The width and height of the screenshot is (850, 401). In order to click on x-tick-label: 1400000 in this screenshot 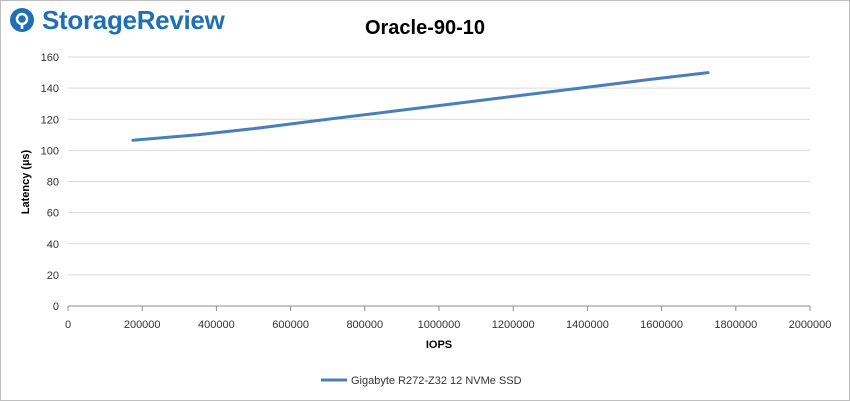, I will do `click(587, 325)`.